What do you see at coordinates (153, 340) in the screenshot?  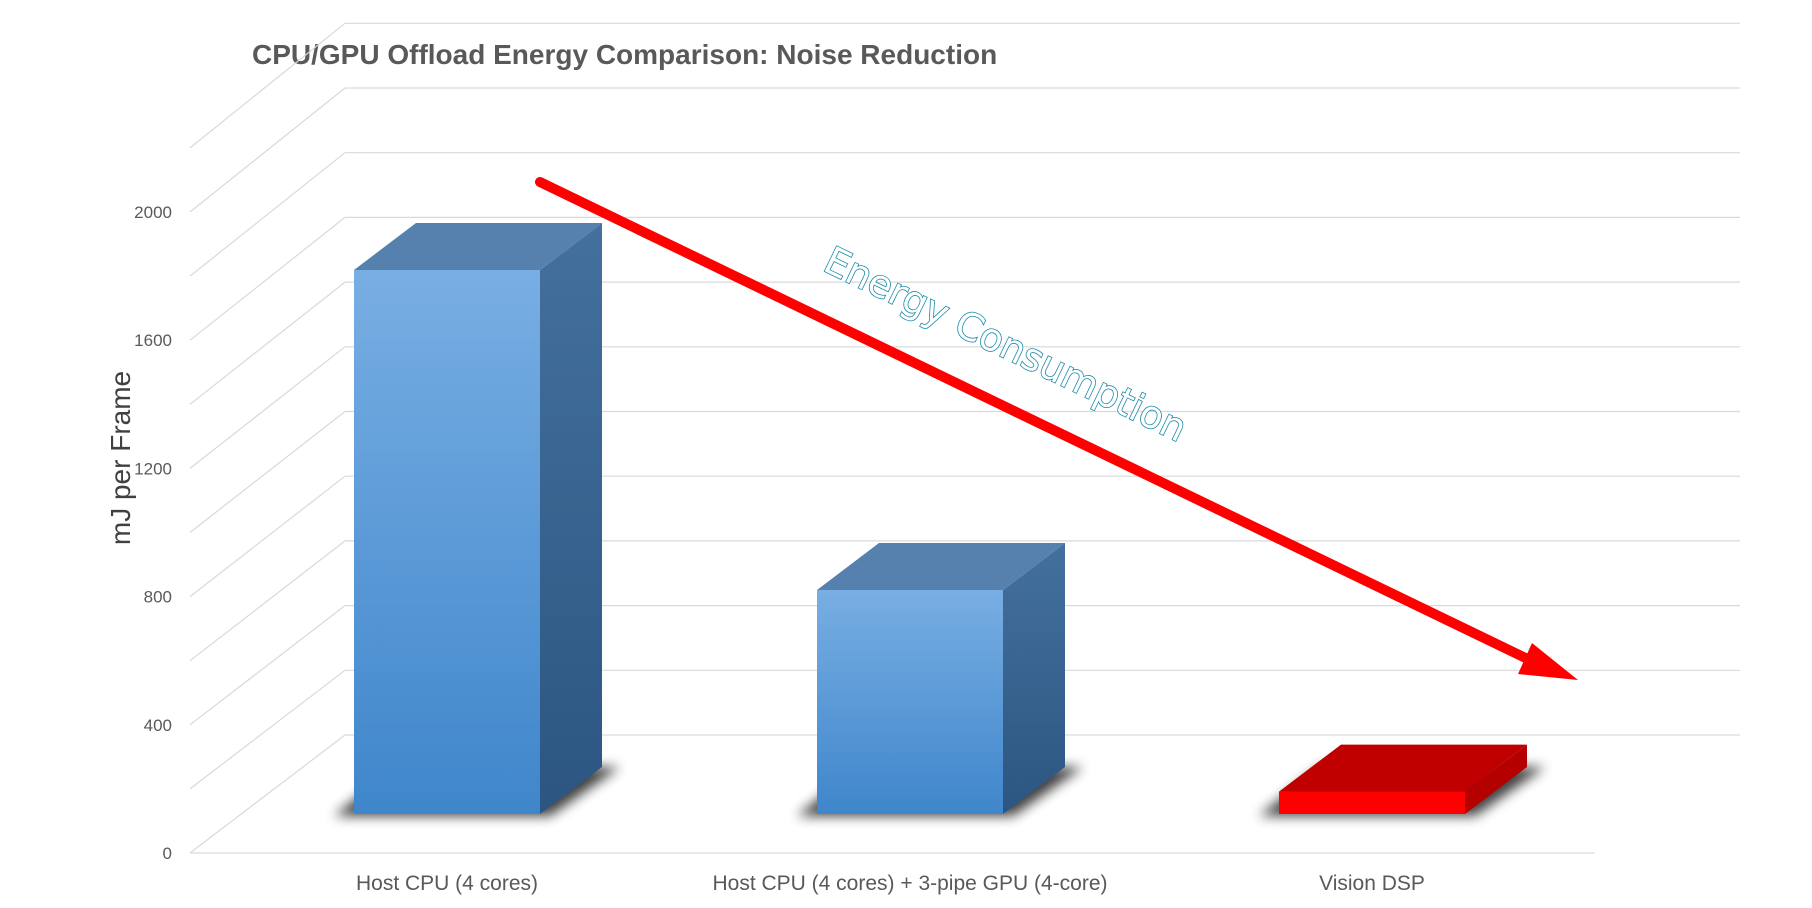 I see `y-tick-label: 1600` at bounding box center [153, 340].